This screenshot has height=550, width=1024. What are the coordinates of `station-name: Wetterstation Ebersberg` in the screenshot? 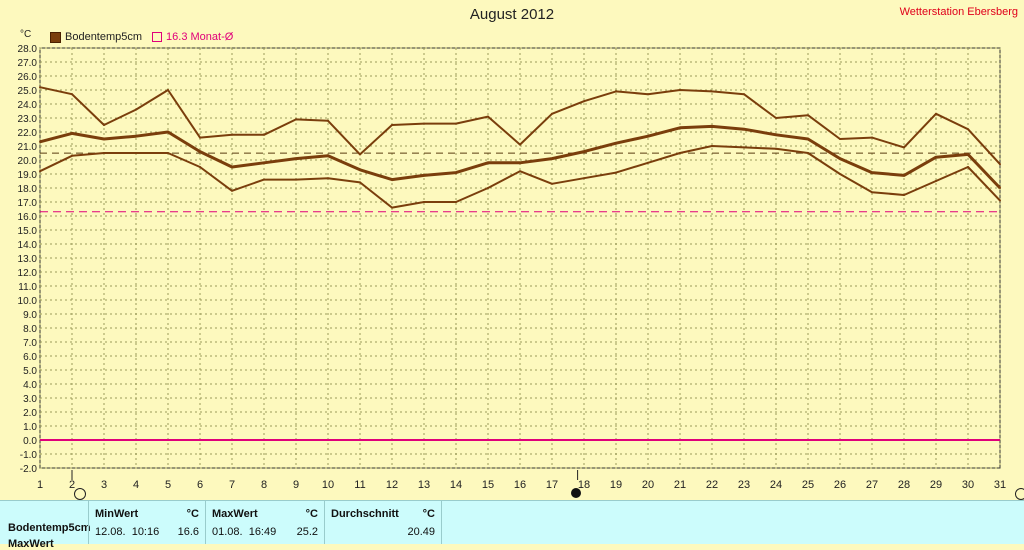 It's located at (958, 12).